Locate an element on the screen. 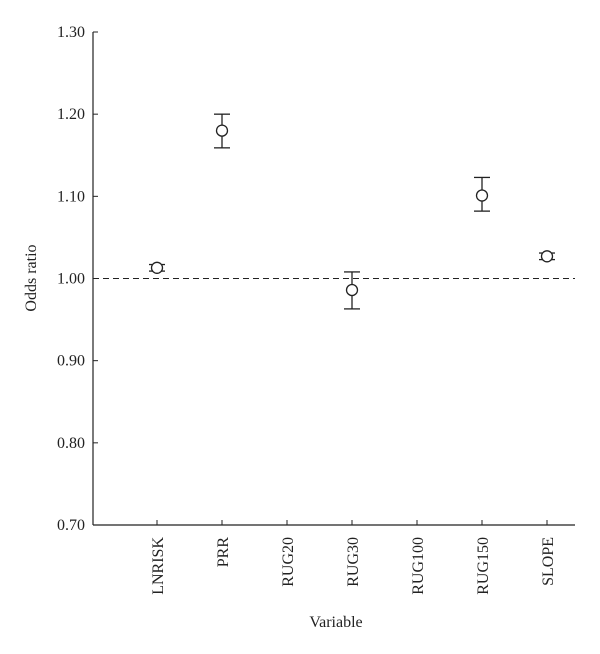  y-tick-label: 0.90 is located at coordinates (71, 361).